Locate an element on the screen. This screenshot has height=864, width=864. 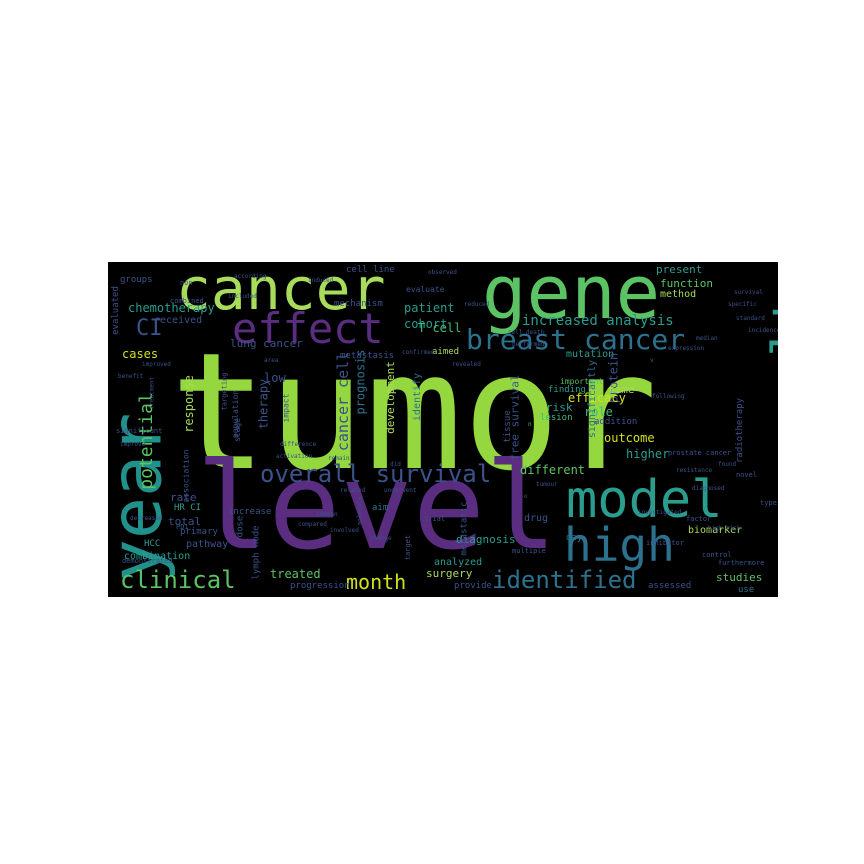
word: confirmed is located at coordinates (418, 352).